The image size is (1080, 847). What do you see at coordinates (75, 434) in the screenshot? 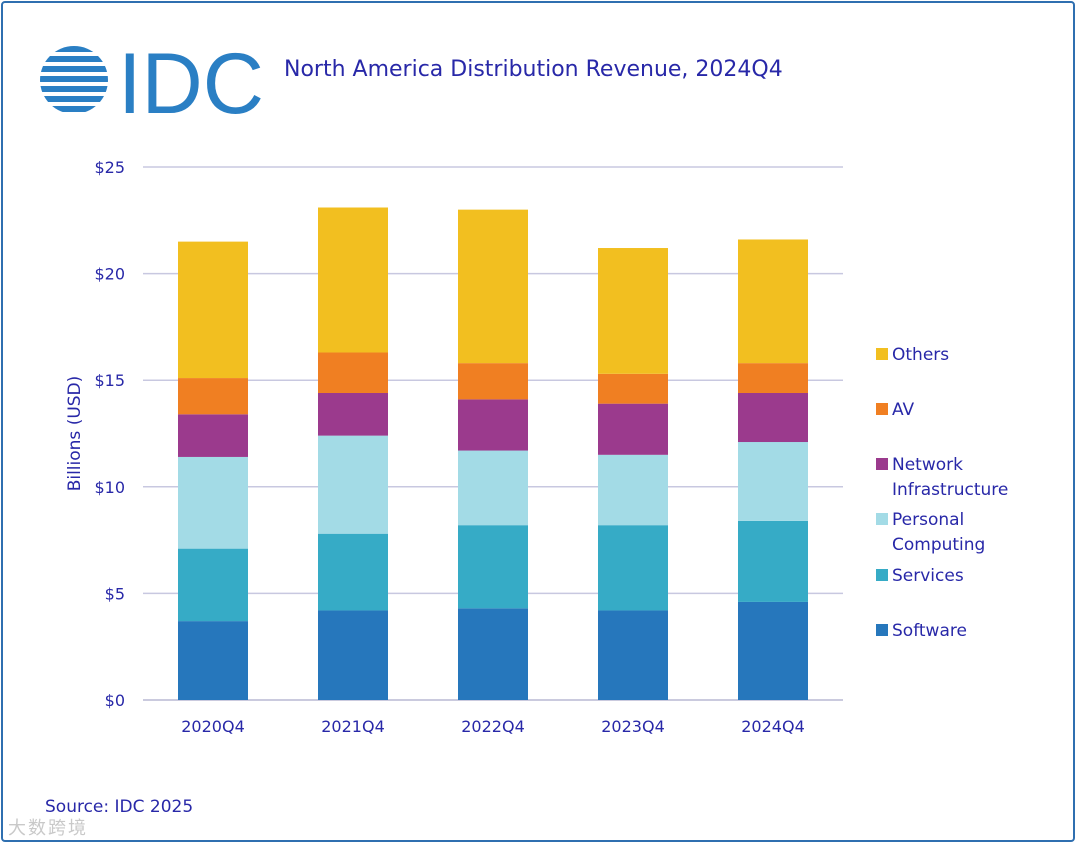
I see `y-axis-title: Billions (USD)` at bounding box center [75, 434].